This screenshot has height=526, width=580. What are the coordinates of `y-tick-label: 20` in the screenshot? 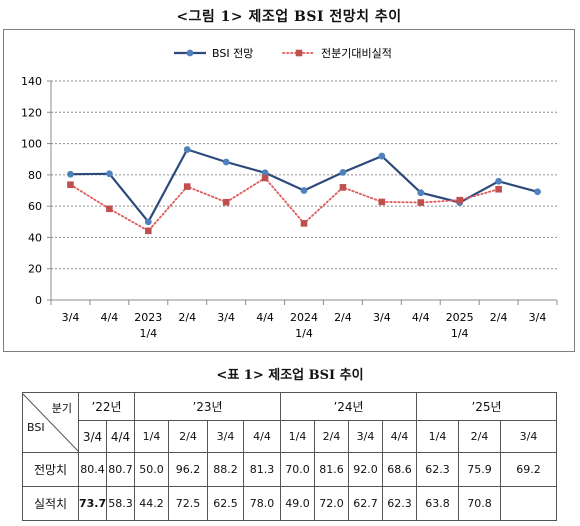 It's located at (35, 269).